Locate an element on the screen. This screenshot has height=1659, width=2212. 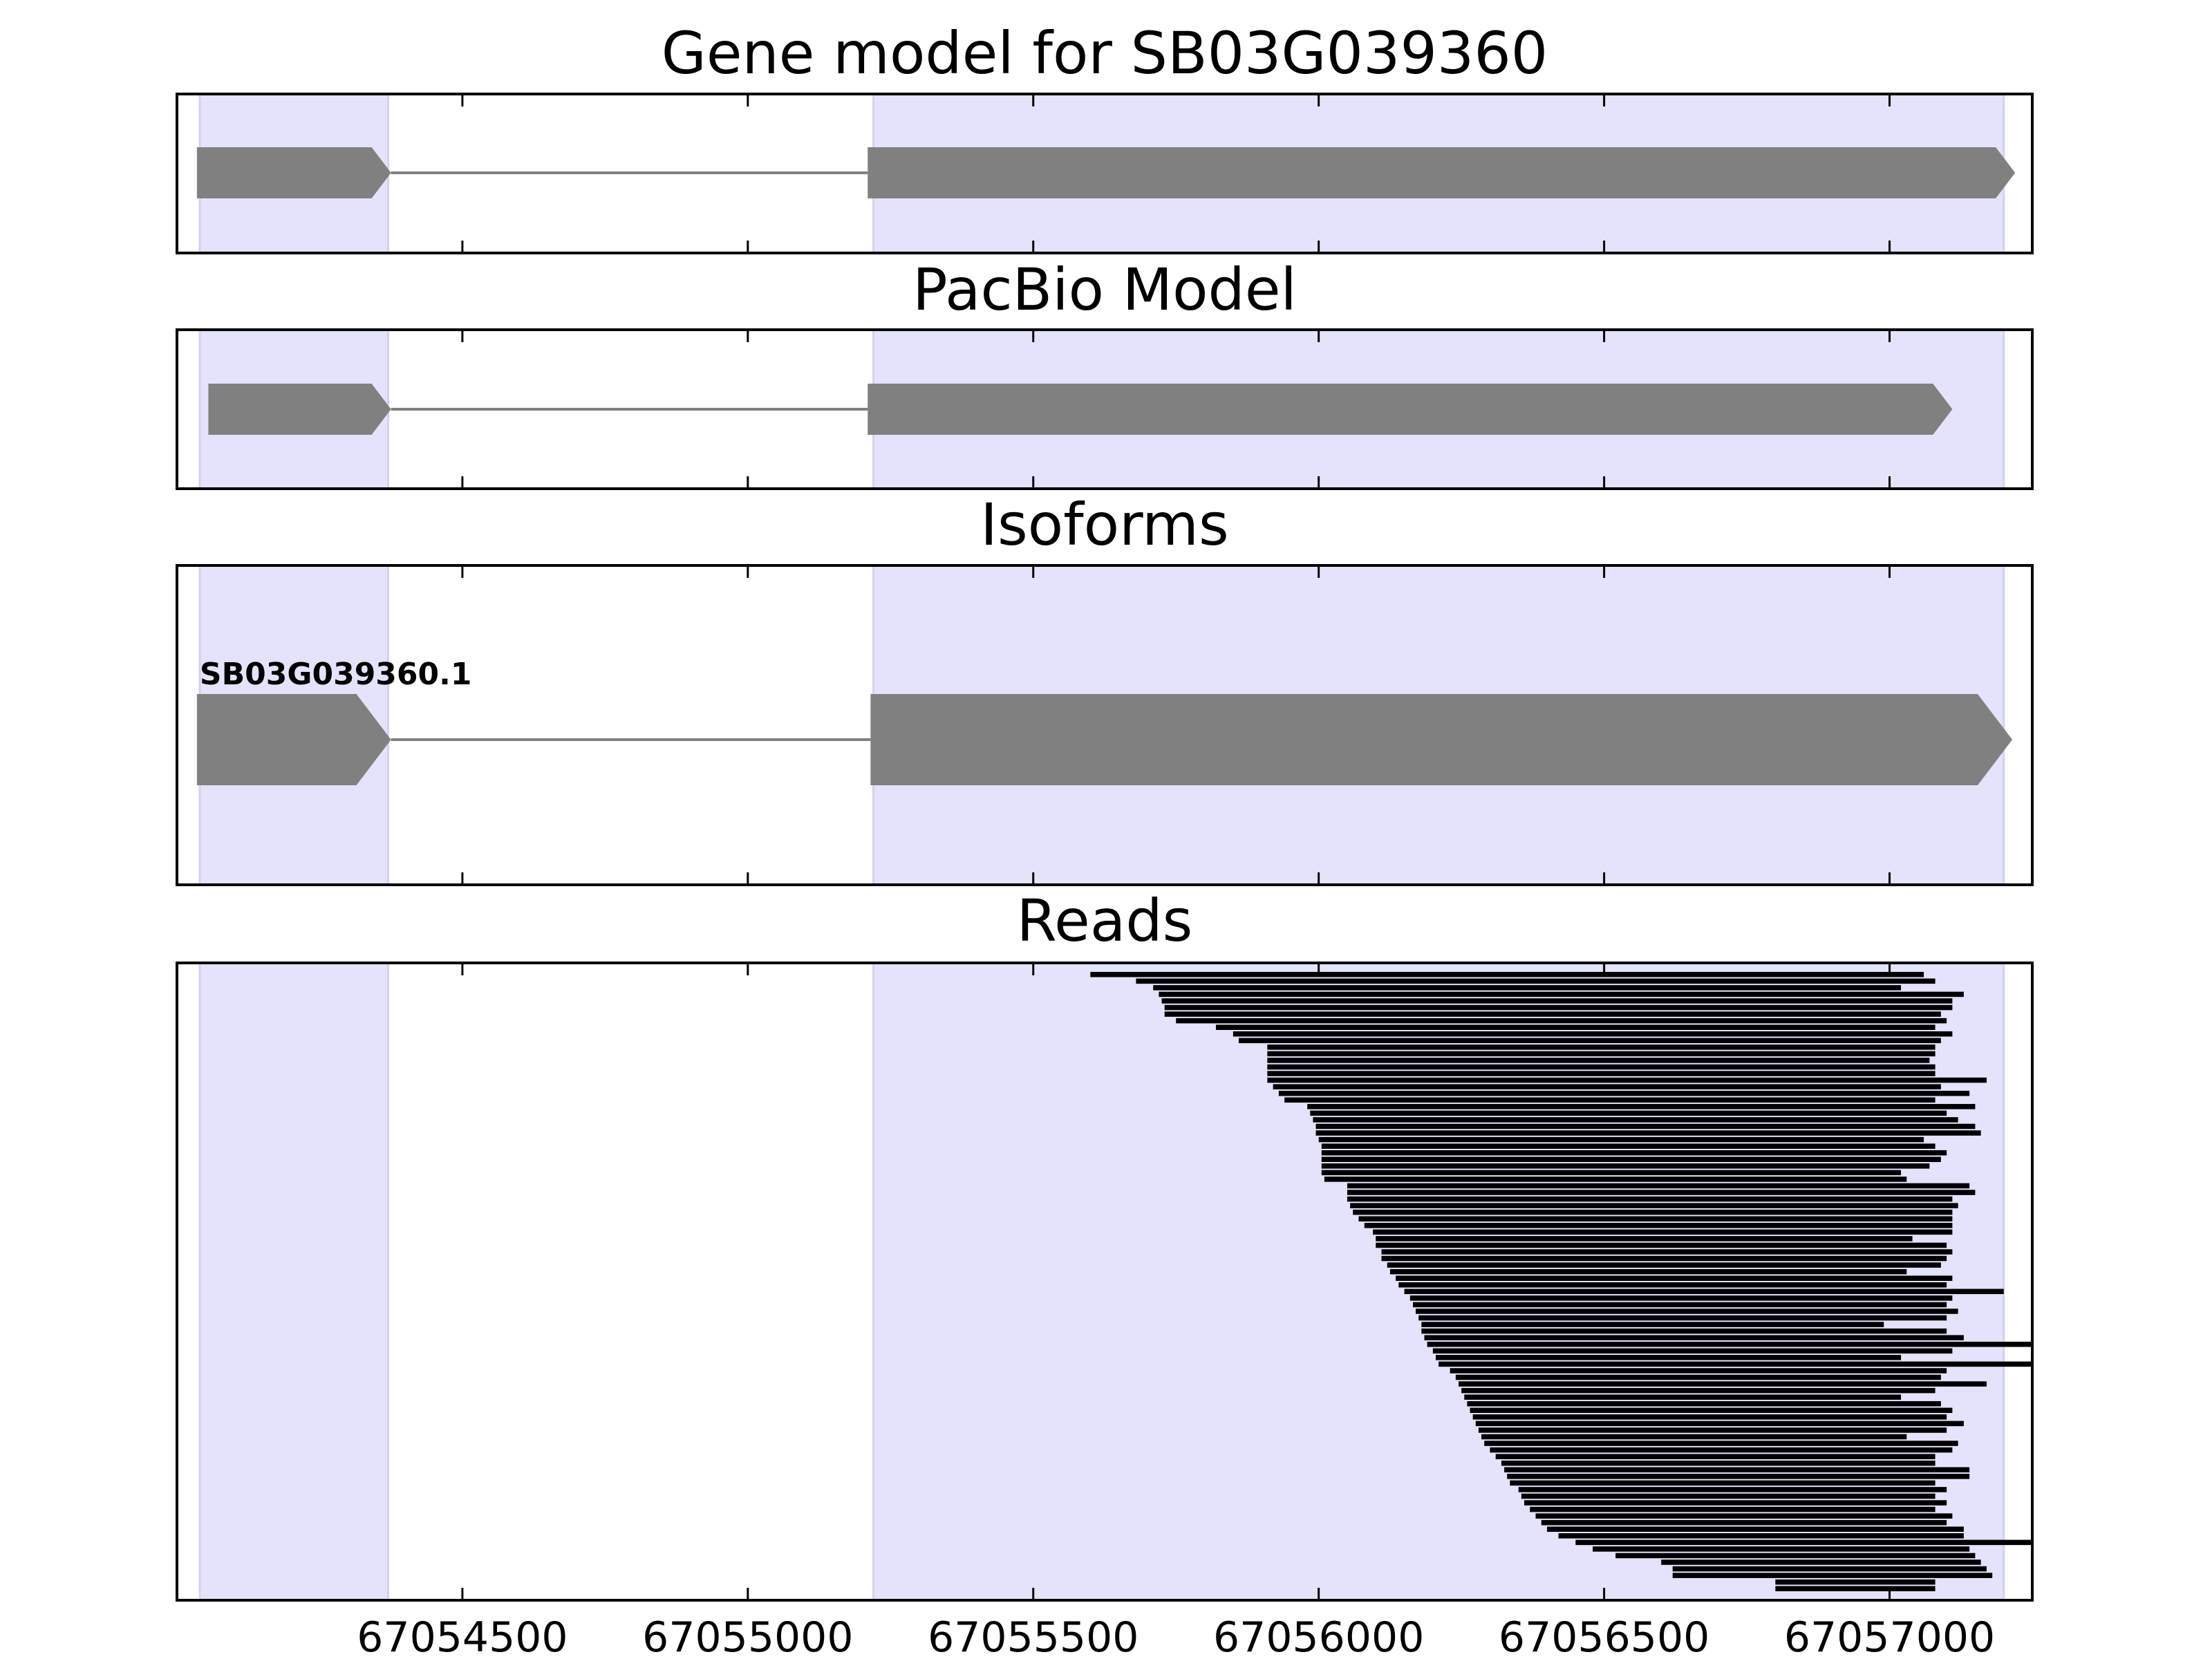
x-tick-label: 67056000 is located at coordinates (1318, 1636).